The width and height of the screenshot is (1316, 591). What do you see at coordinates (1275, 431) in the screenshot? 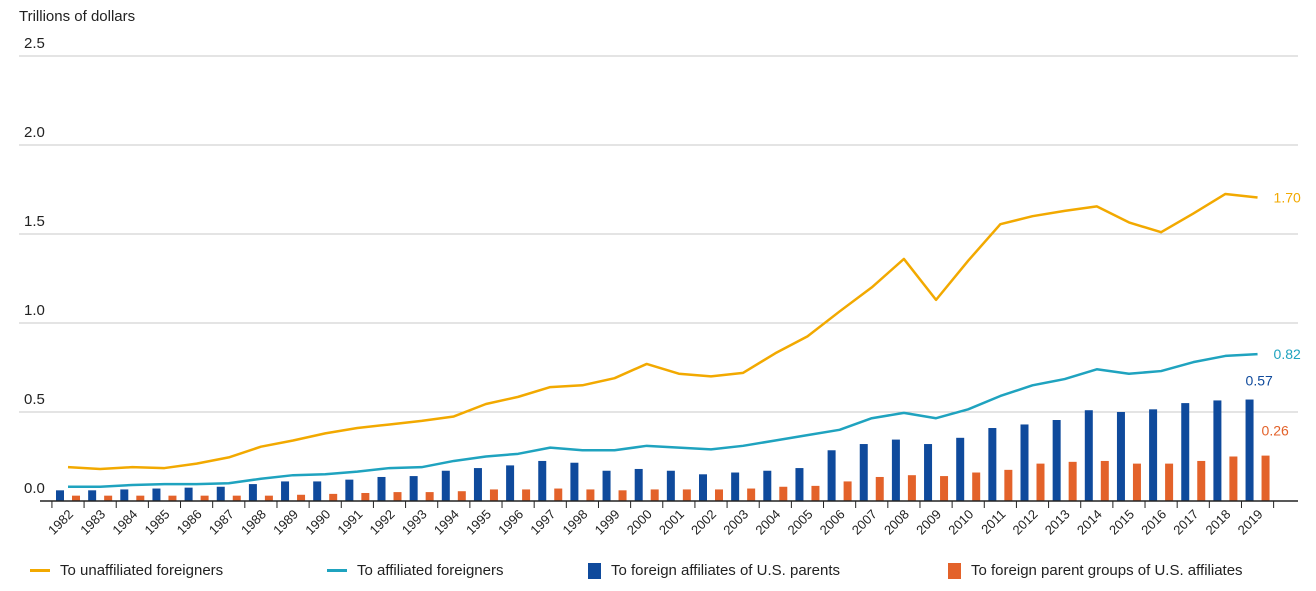
I see `end-label-foreign-parent-groups: 0.26` at bounding box center [1275, 431].